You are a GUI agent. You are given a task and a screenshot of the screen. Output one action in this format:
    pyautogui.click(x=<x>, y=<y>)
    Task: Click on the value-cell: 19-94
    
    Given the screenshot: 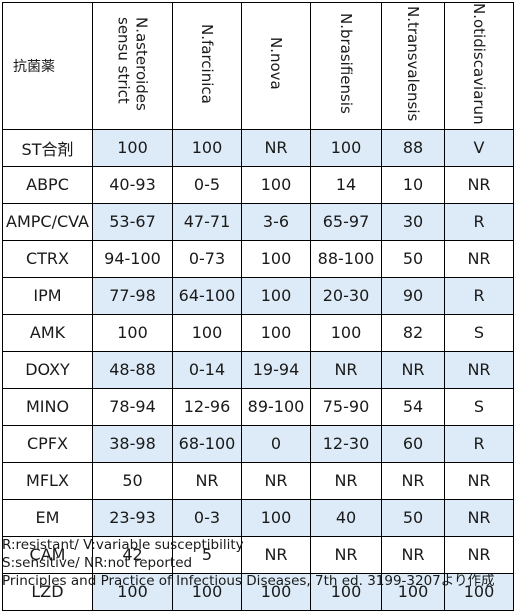 What is the action you would take?
    pyautogui.click(x=276, y=369)
    